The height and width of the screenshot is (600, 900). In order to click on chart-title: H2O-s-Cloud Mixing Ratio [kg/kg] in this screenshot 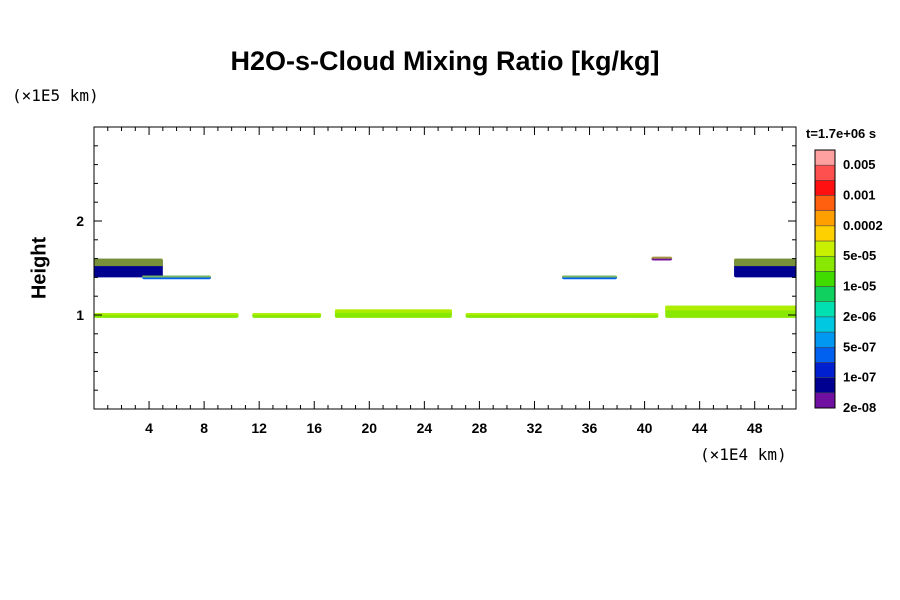, I will do `click(445, 61)`.